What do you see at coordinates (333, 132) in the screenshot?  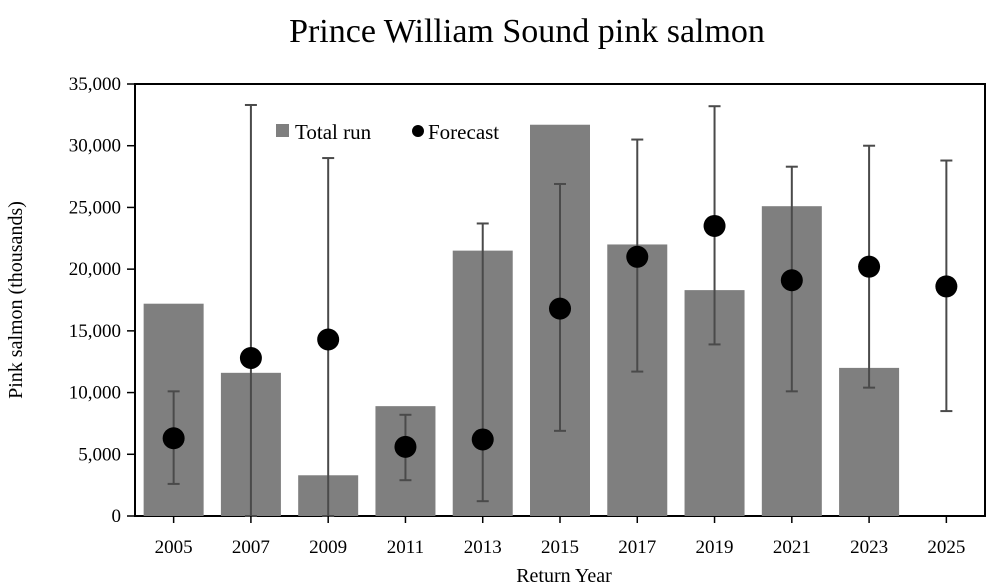 I see `legend-label-total-run: Total run` at bounding box center [333, 132].